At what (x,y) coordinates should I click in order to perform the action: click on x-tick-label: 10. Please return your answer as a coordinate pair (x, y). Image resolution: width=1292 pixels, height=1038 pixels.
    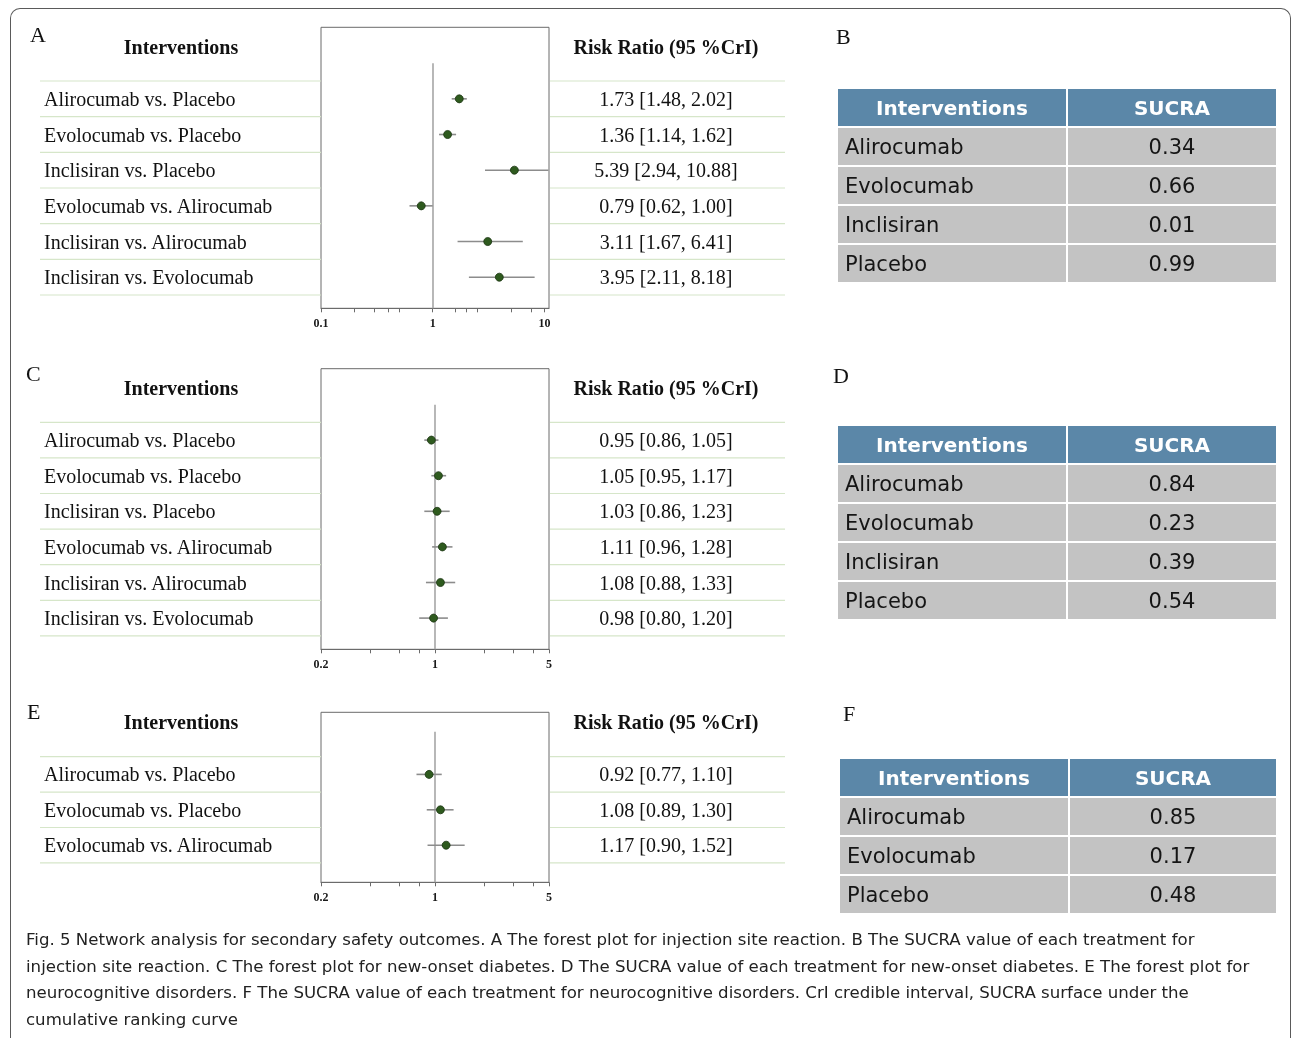
    Looking at the image, I should click on (544, 323).